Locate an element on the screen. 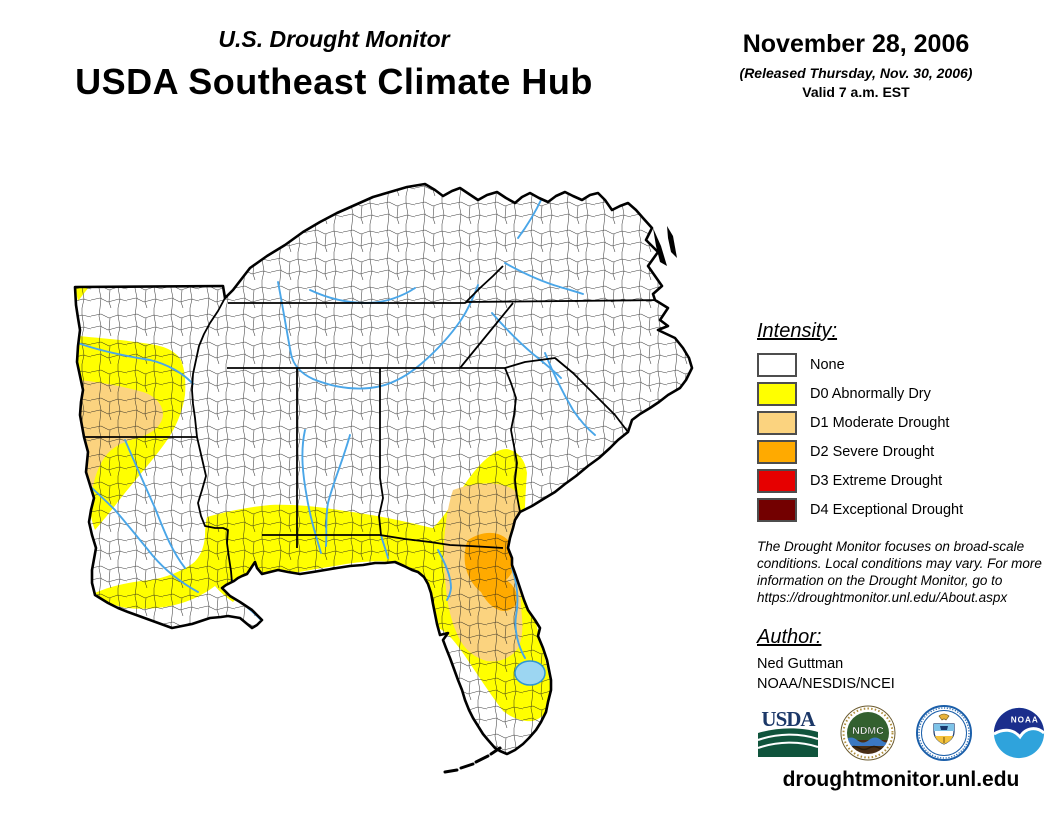  commerce-seal is located at coordinates (944, 733).